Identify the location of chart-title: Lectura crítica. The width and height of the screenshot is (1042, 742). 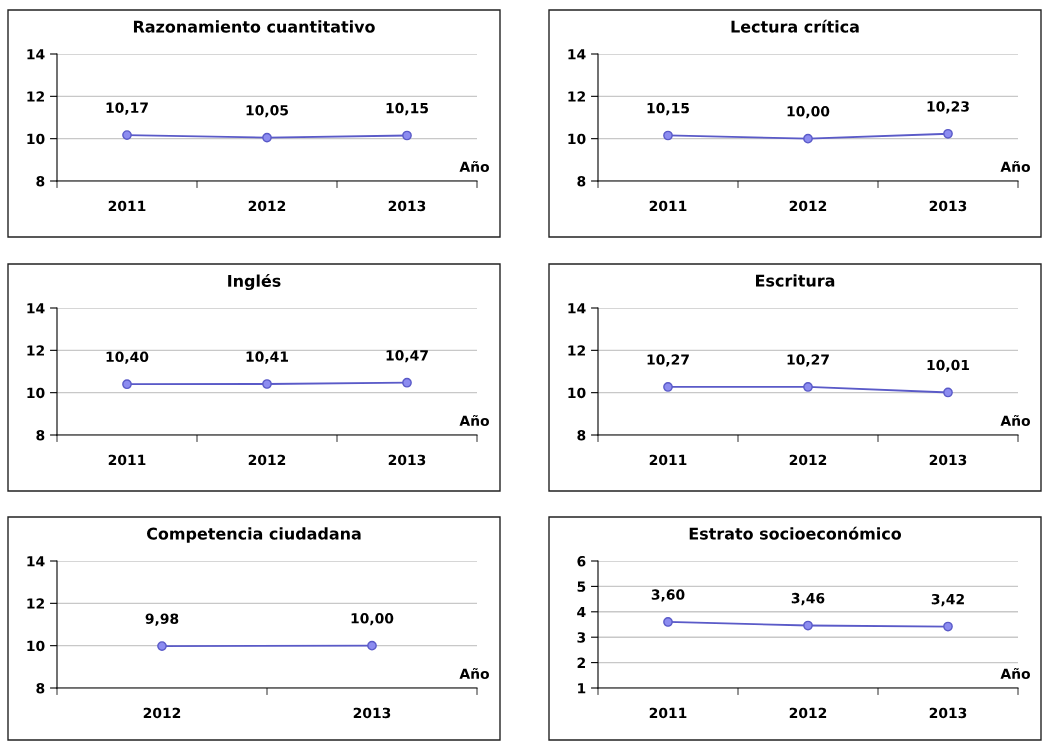
(795, 26).